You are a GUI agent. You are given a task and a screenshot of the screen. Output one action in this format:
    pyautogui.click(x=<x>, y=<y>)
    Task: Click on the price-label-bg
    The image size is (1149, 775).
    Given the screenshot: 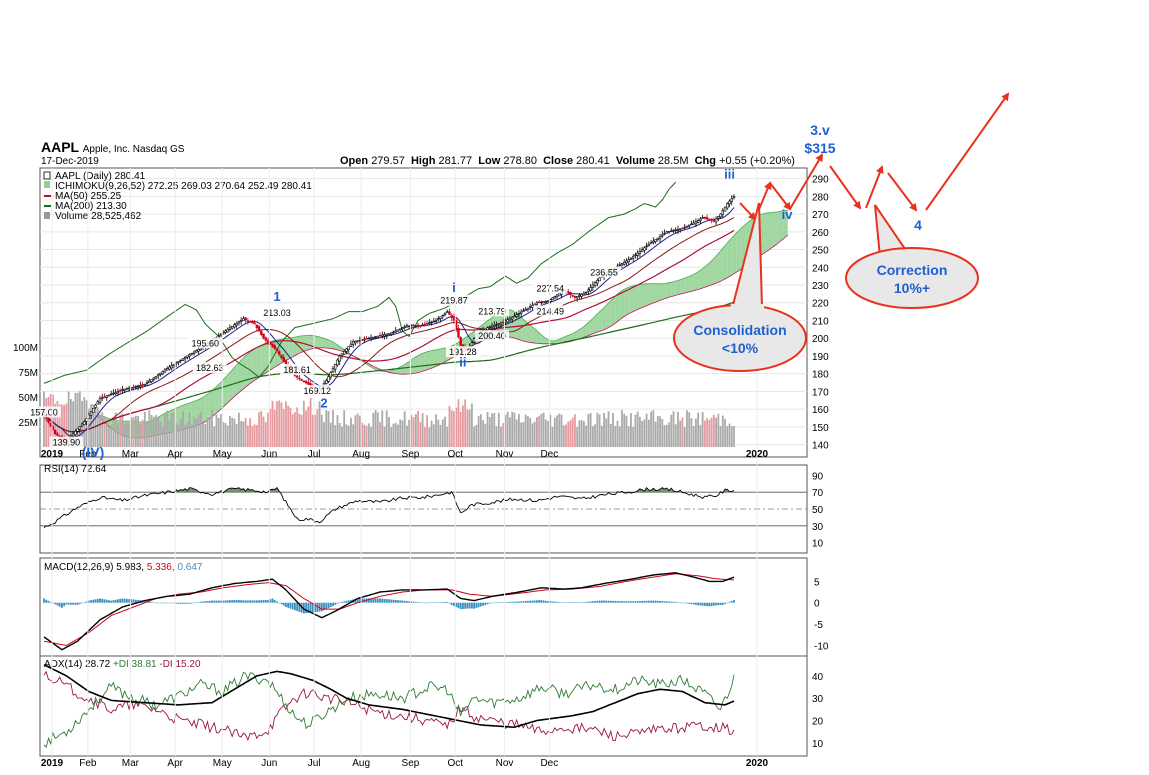 What is the action you would take?
    pyautogui.click(x=44, y=412)
    